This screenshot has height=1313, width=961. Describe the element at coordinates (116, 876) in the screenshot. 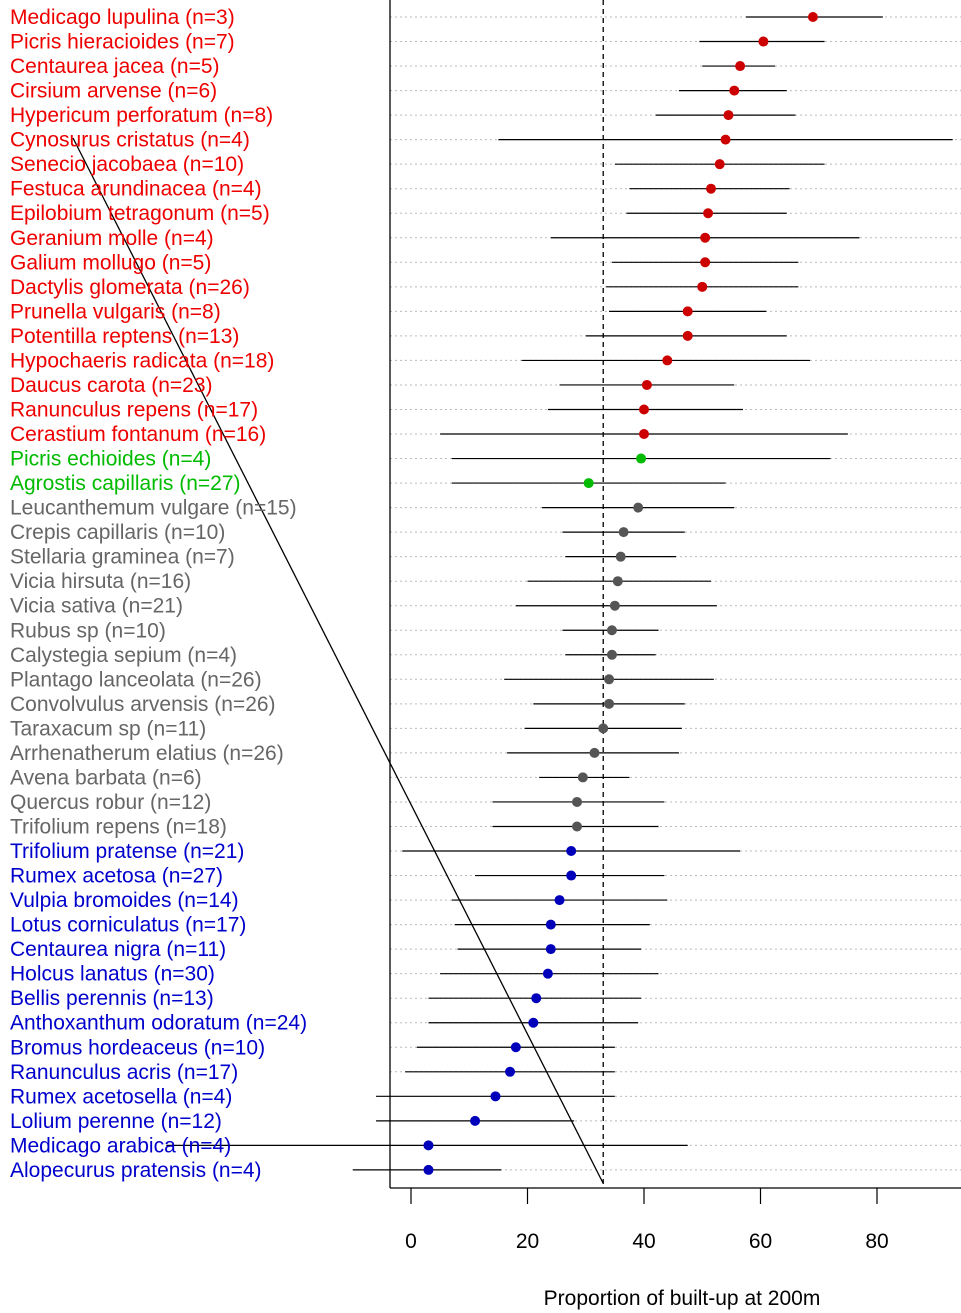

I see `species-label: Rumex acetosa (n=27)` at that location.